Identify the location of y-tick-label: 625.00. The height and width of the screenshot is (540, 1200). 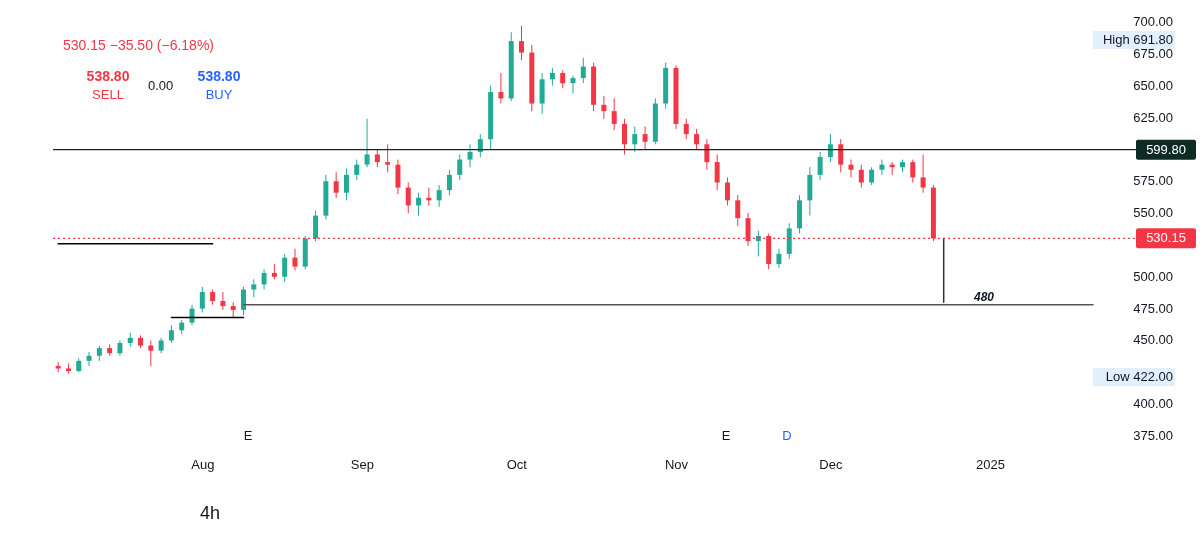
(1153, 117).